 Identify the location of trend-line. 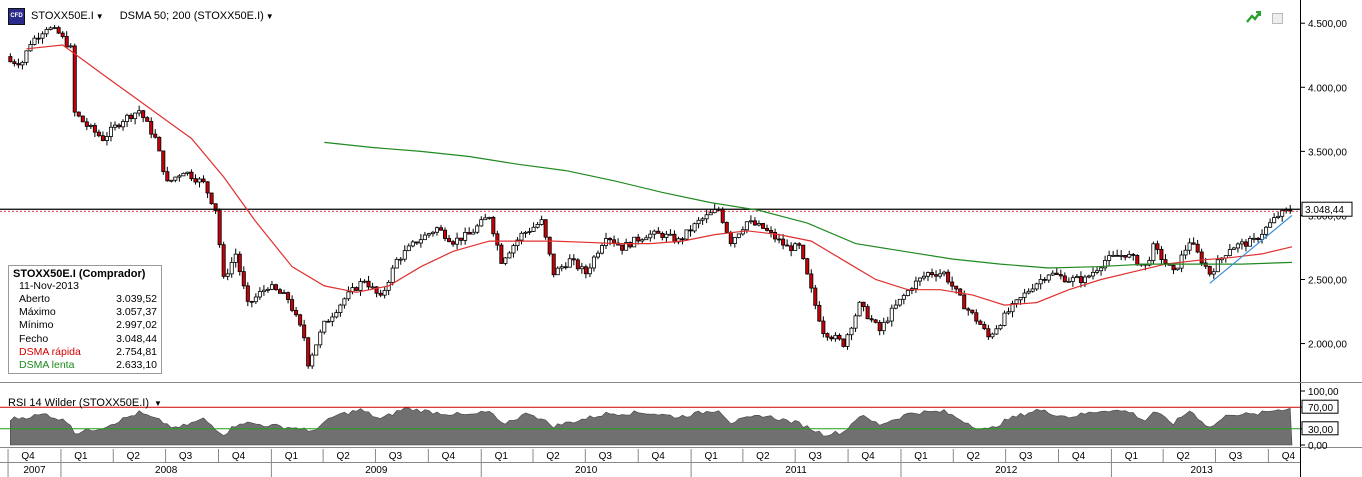
(1251, 249).